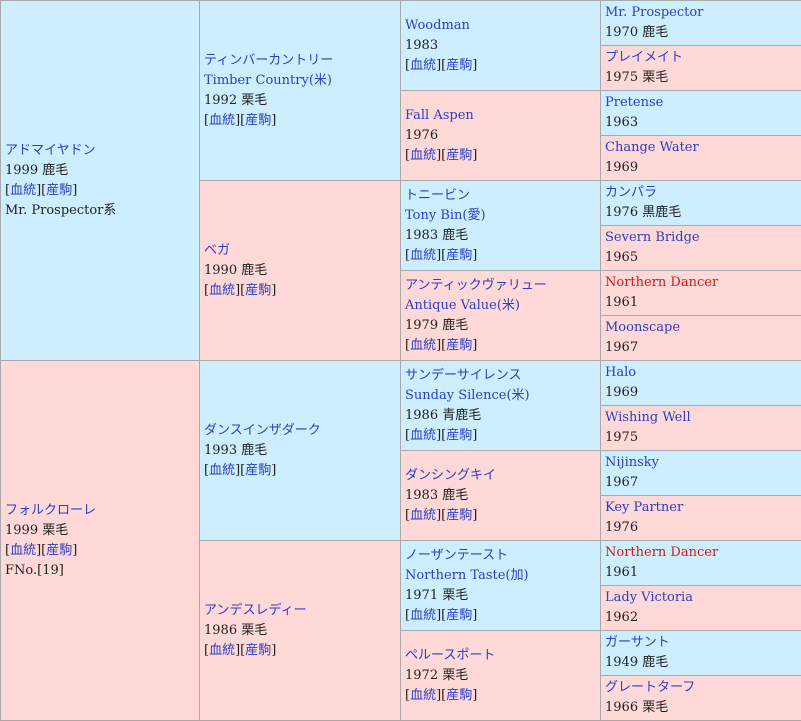 The image size is (801, 721). I want to click on ancestor-cell: Moonscape 1967, so click(701, 338).